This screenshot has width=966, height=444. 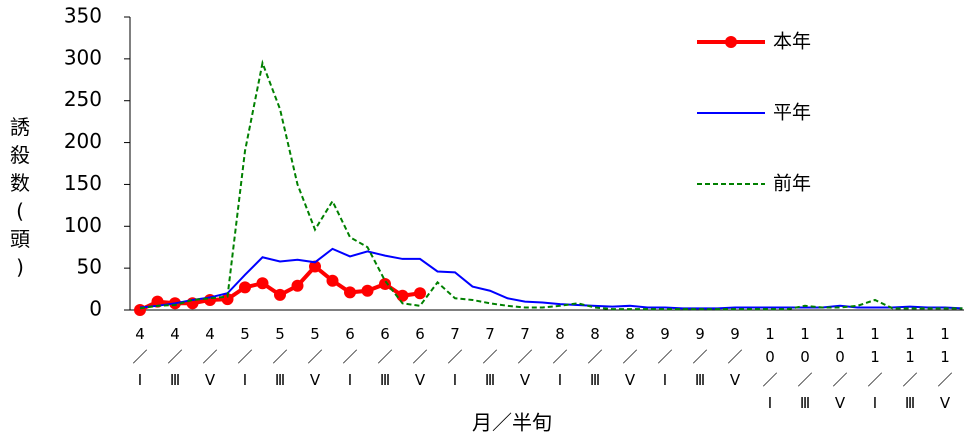 What do you see at coordinates (769, 368) in the screenshot?
I see `x-tick-label: 1 0 ／ Ⅰ` at bounding box center [769, 368].